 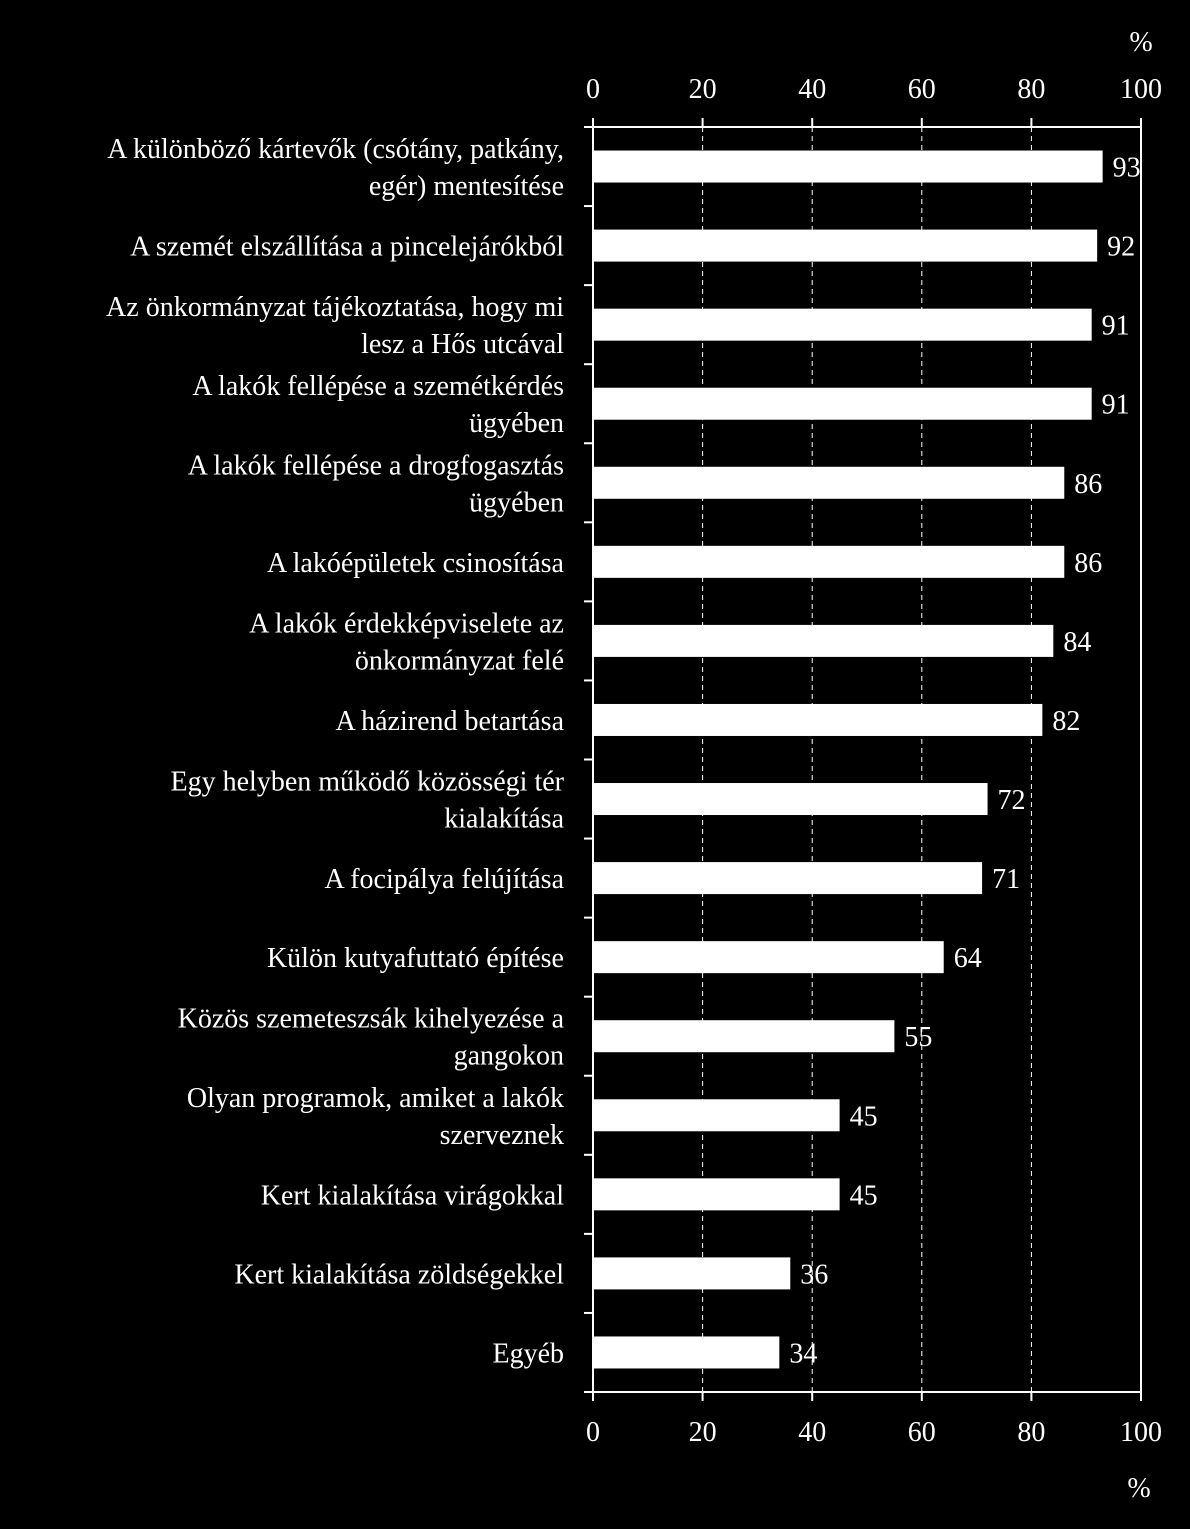 I want to click on data-label-7: 84, so click(x=1077, y=642).